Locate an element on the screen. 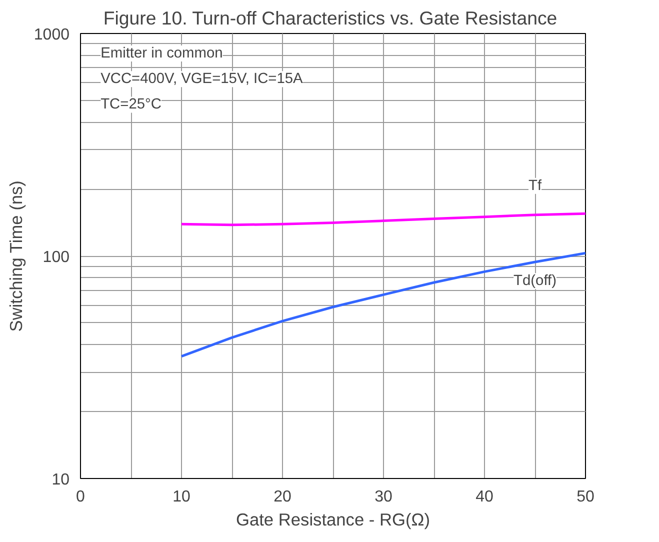 This screenshot has height=542, width=659. x-axis-title: Gate Resistance - RG(Ω) is located at coordinates (333, 520).